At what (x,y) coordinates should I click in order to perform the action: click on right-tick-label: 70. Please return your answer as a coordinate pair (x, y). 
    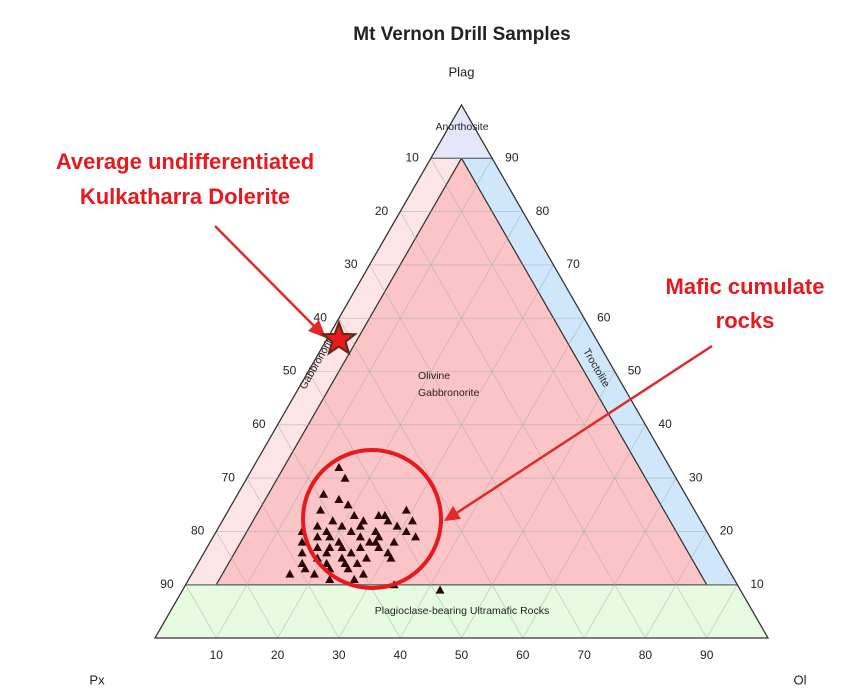
    Looking at the image, I should click on (573, 264).